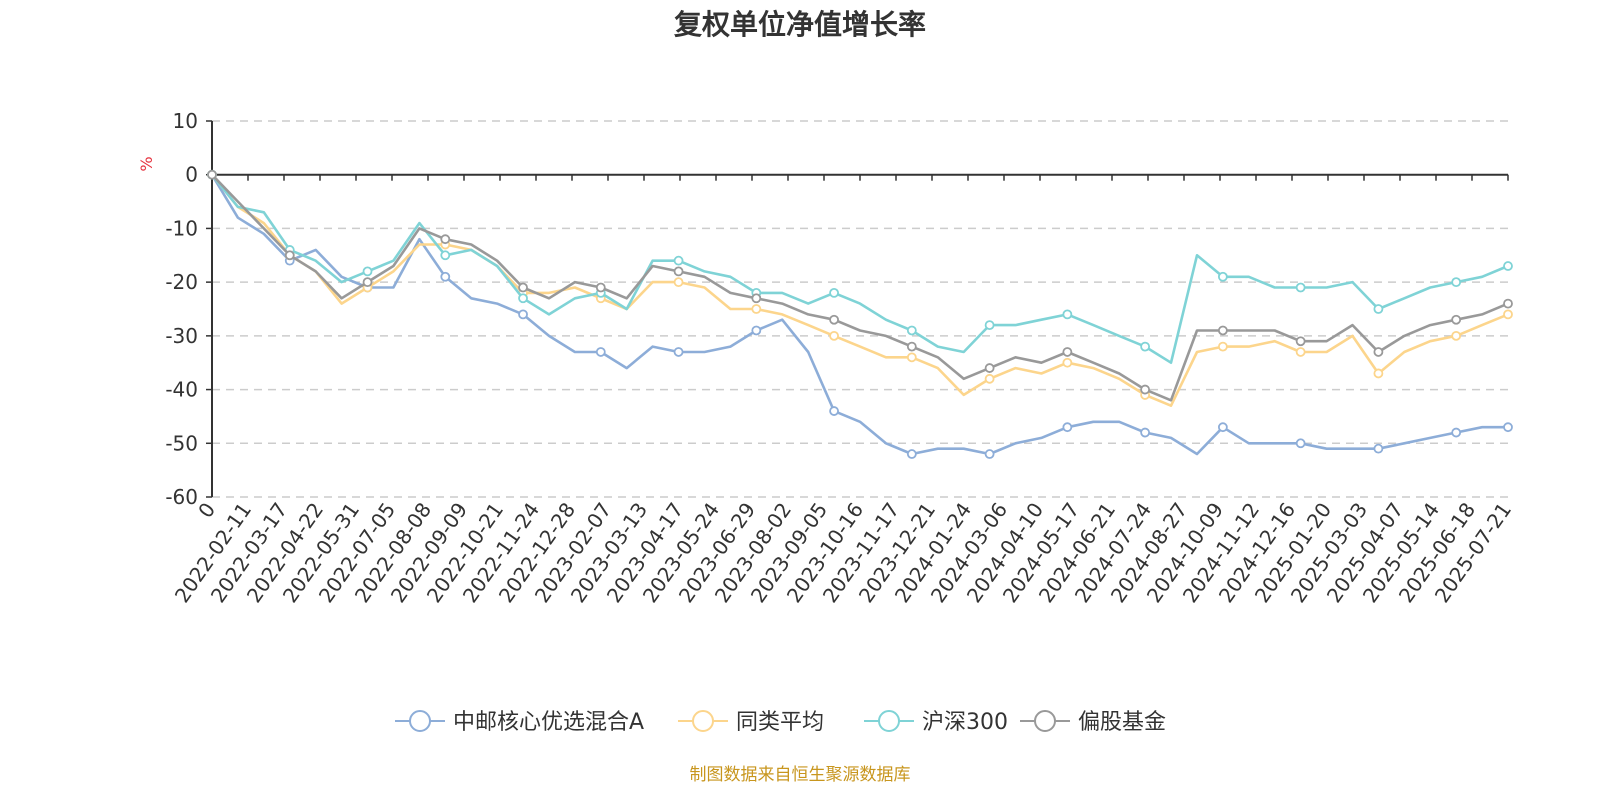 The width and height of the screenshot is (1600, 800). What do you see at coordinates (181, 309) in the screenshot?
I see `y-tick-labels: 10 0 -10 -20 -30 -40 -50 -60` at bounding box center [181, 309].